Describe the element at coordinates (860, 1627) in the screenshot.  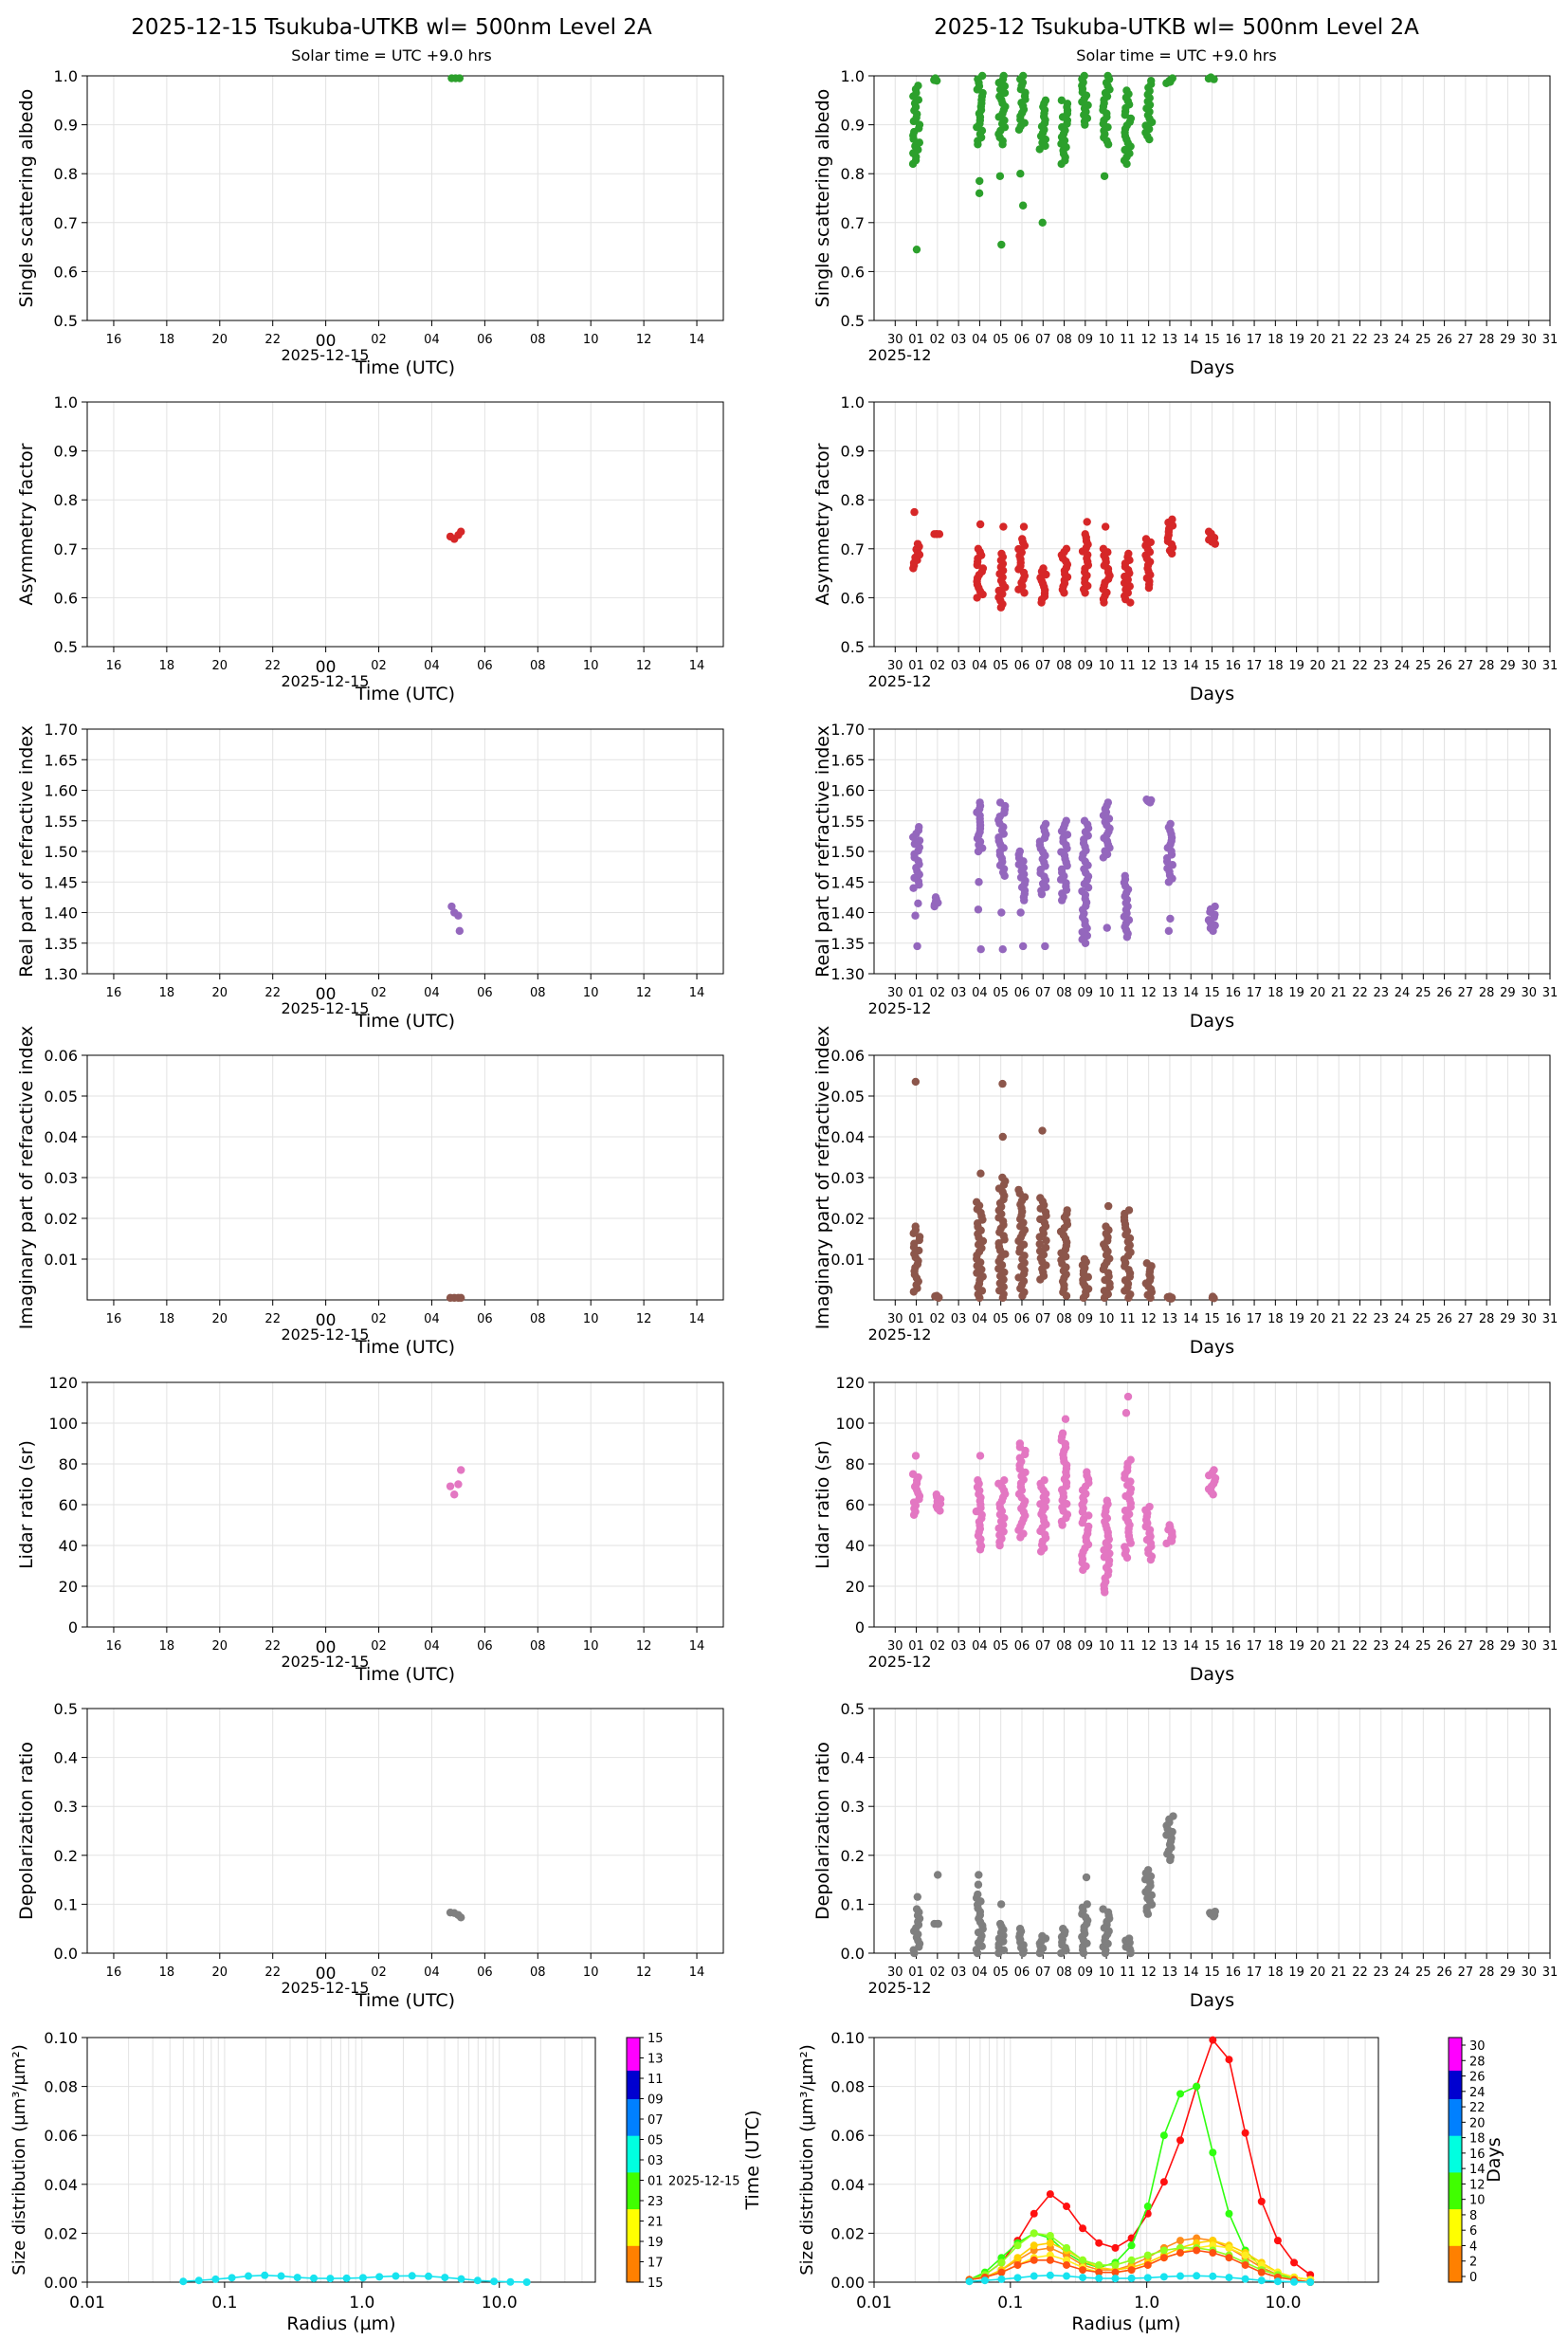
I see `monthly-lidar-ytick-label: 0` at that location.